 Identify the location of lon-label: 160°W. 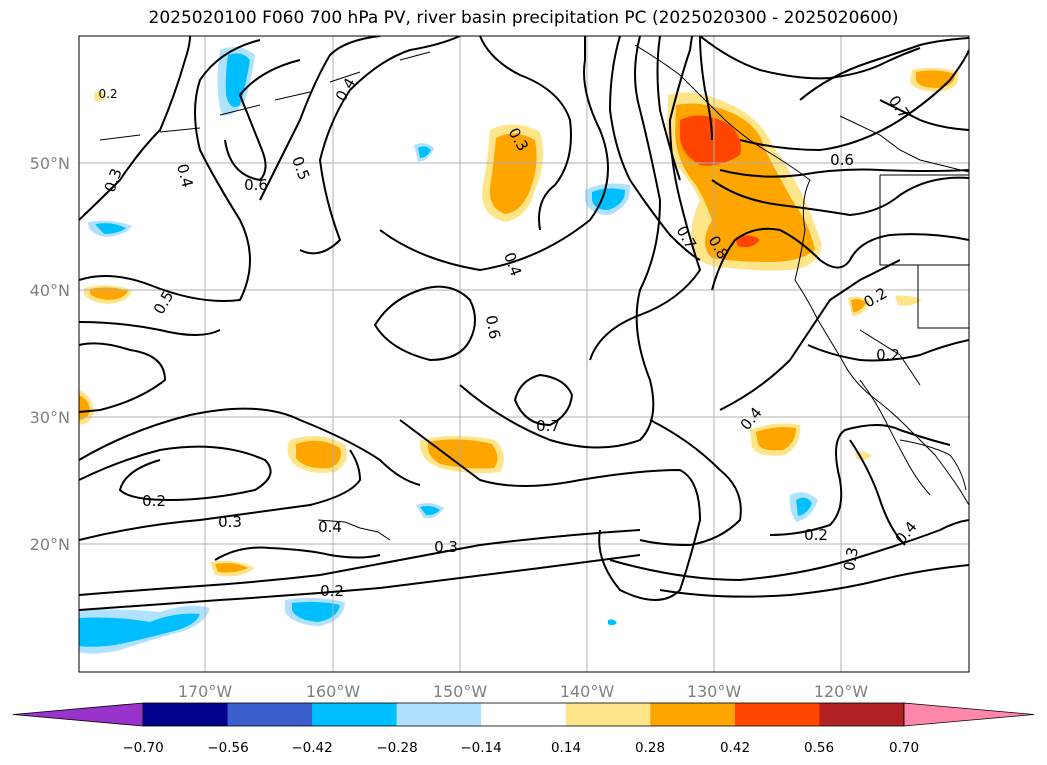
(333, 691).